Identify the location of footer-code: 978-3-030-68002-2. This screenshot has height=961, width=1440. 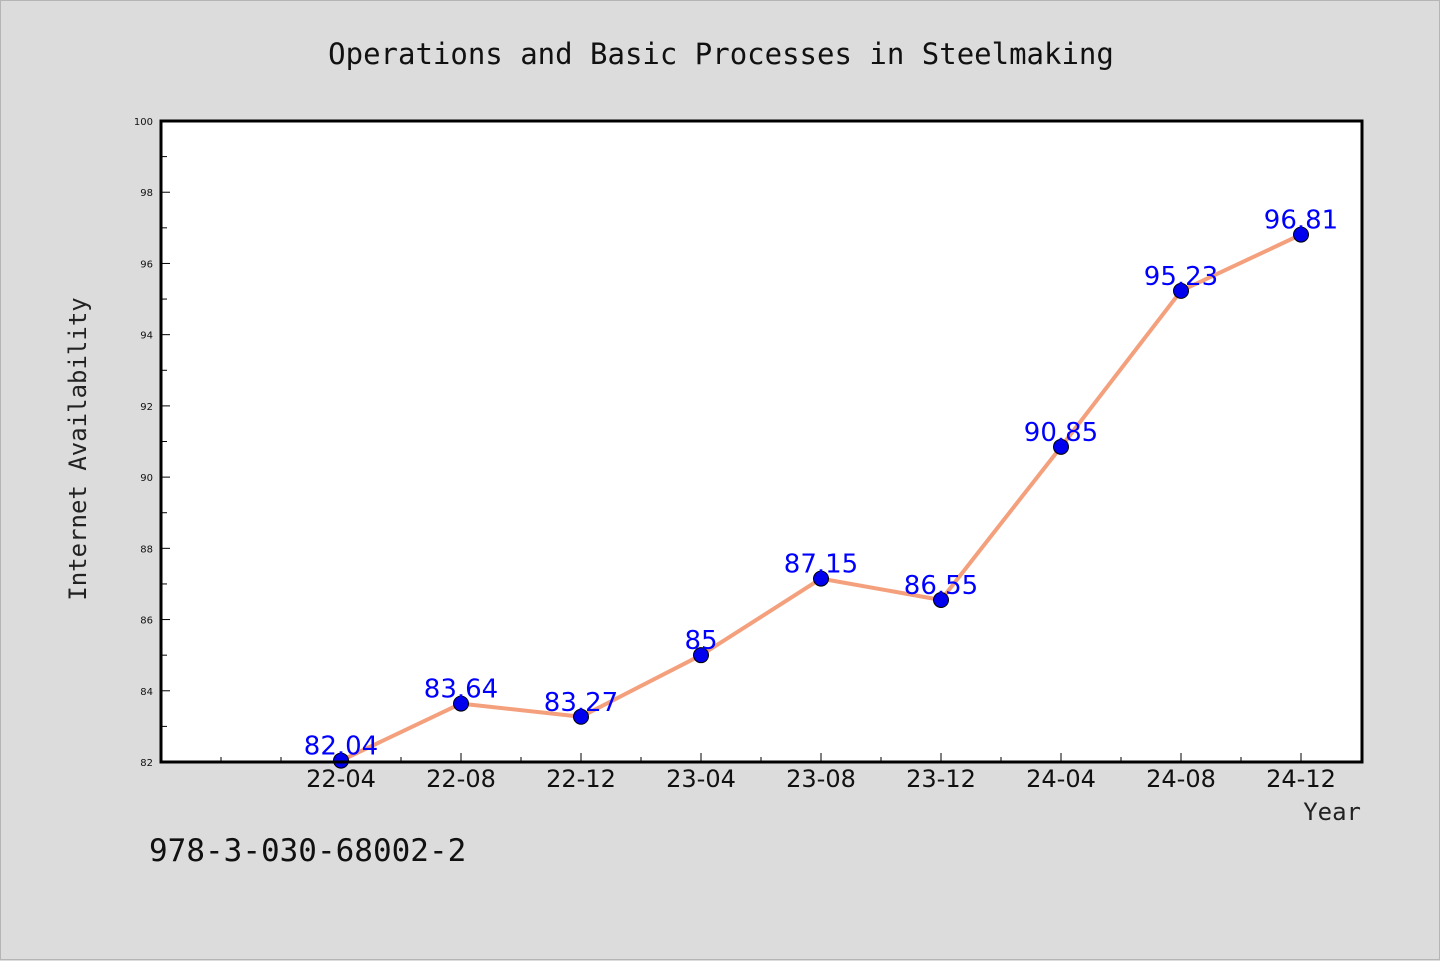
(308, 851).